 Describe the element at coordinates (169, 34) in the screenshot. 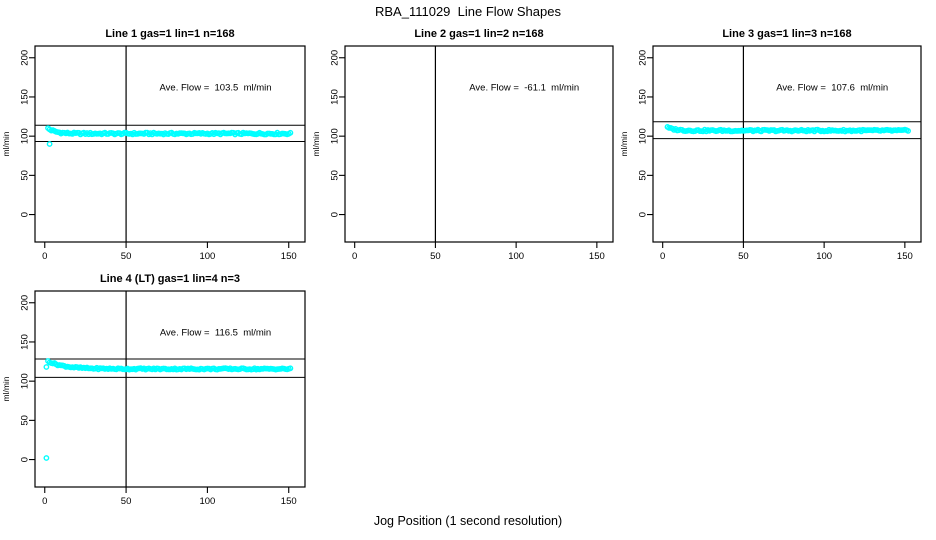

I see `subplot-title: Line 1 gas=1 lin=1 n=168` at that location.